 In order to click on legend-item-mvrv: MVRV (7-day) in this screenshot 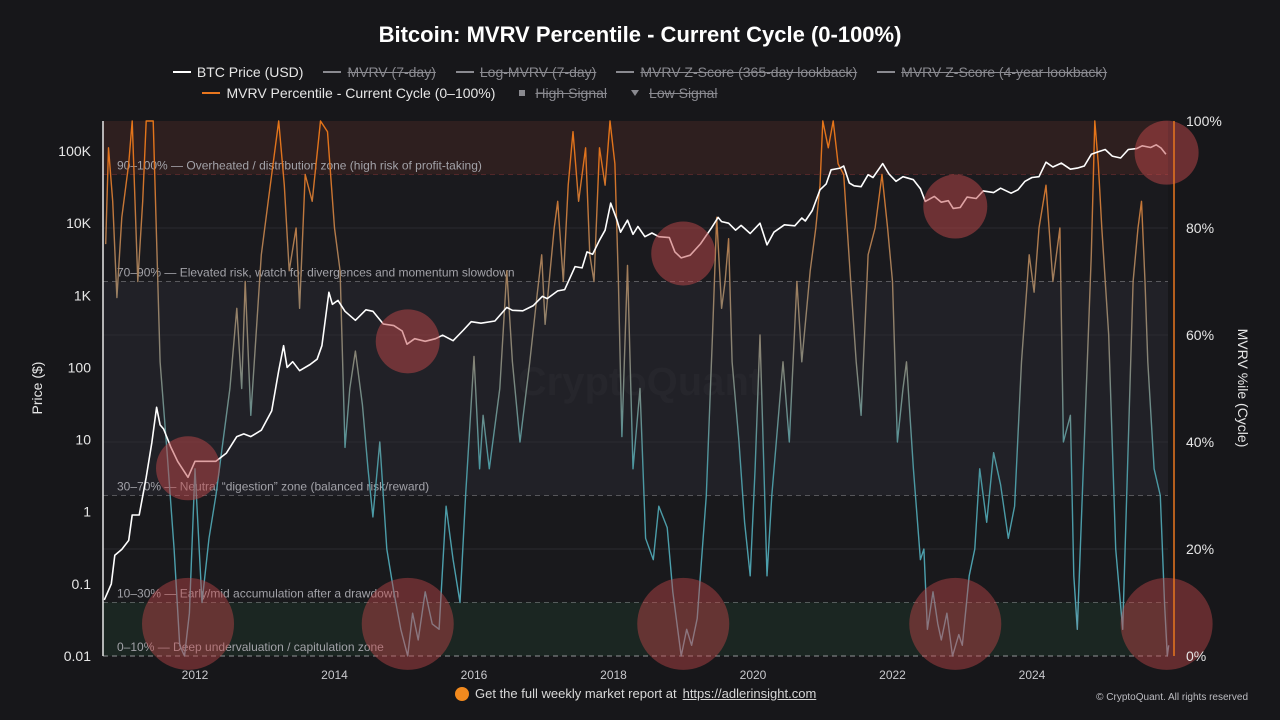, I will do `click(379, 72)`.